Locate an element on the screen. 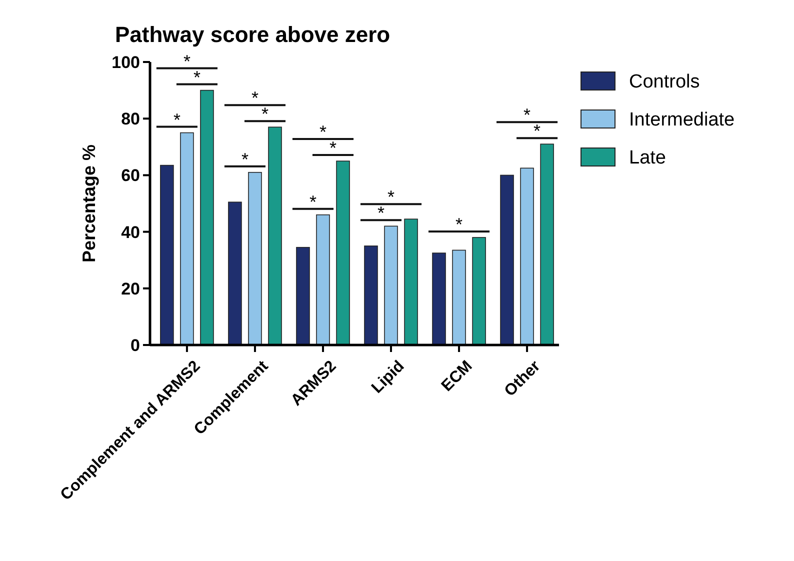 The image size is (794, 561). legend-label: Late is located at coordinates (647, 158).